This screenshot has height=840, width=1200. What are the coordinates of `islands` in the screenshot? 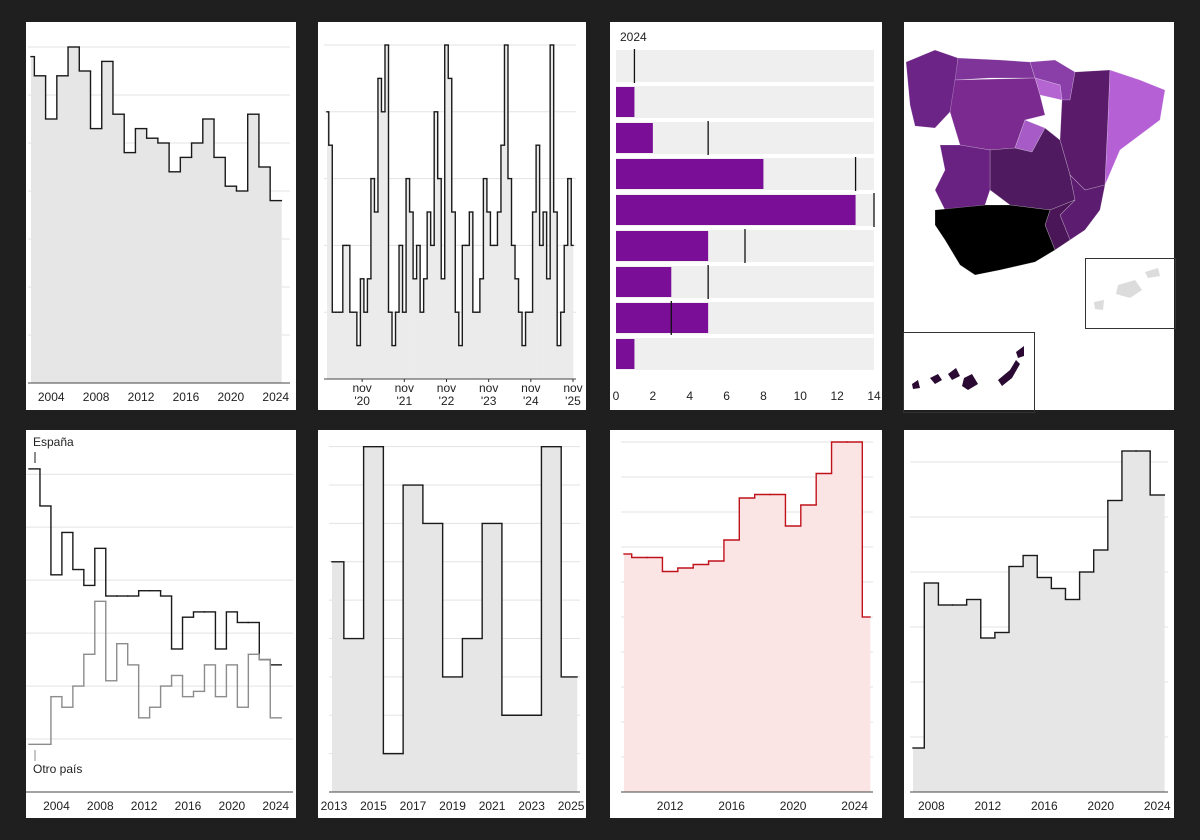 It's located at (1127, 289).